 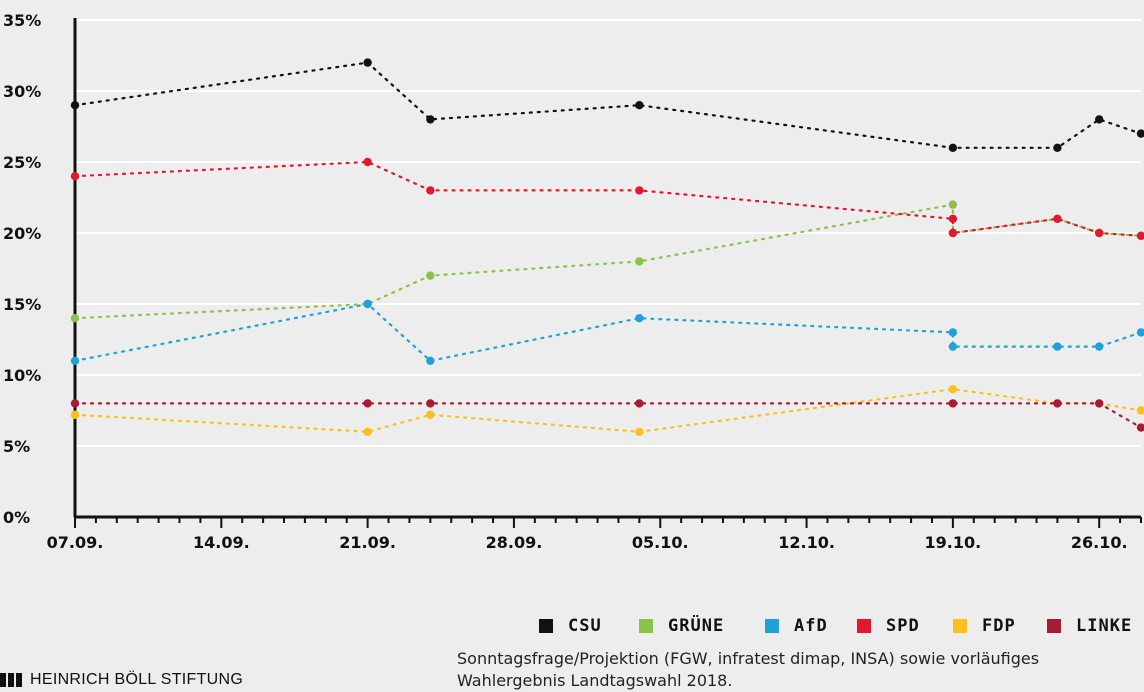 What do you see at coordinates (960, 626) in the screenshot?
I see `legend-swatch-fdp` at bounding box center [960, 626].